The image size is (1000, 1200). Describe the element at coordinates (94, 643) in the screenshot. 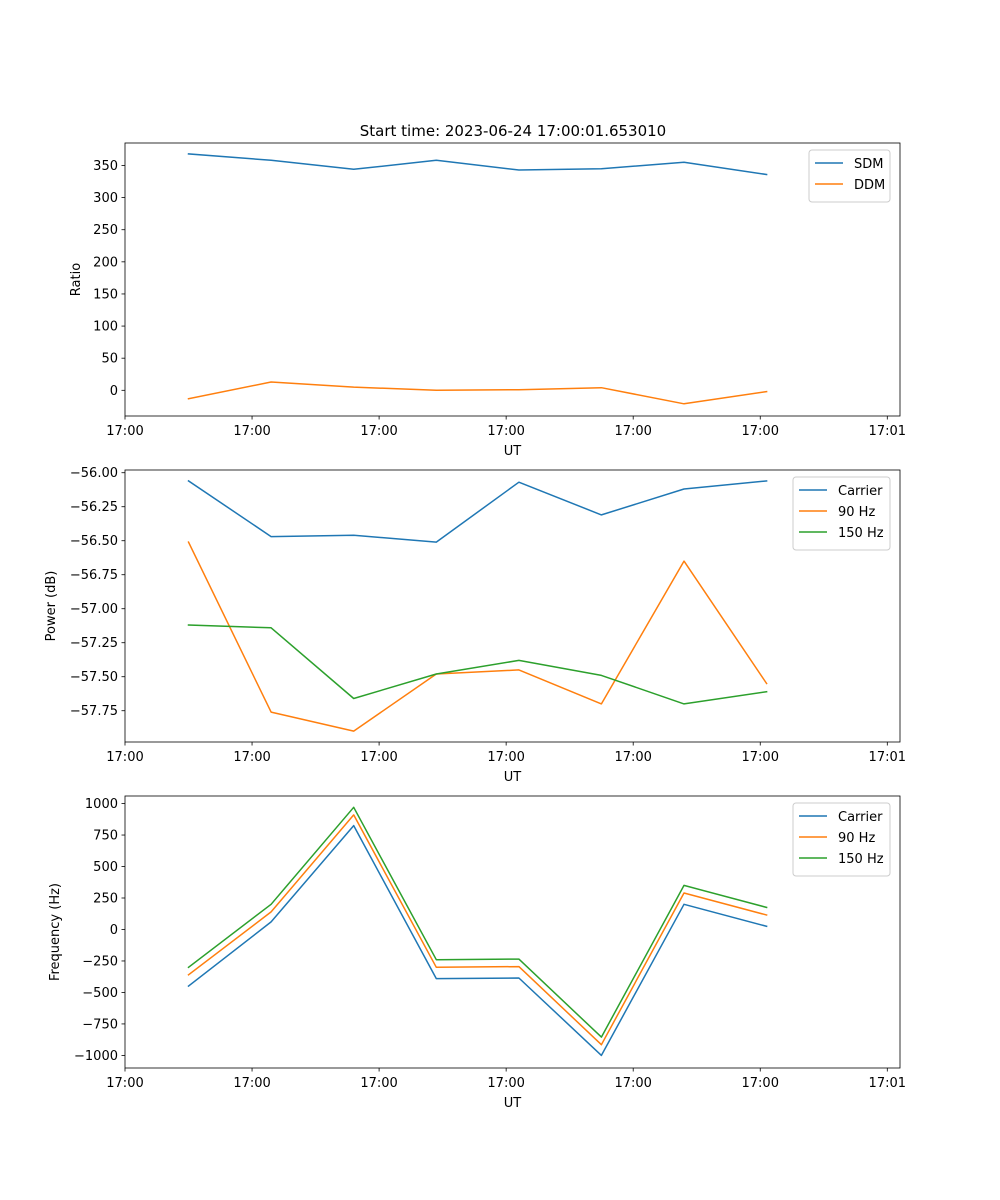

I see `y-tick-label: −57.25` at that location.